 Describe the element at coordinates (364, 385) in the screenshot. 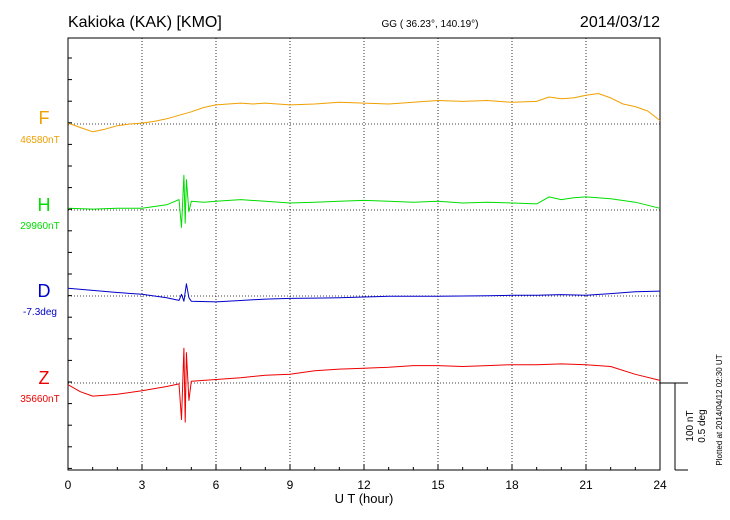

I see `trace-z` at that location.